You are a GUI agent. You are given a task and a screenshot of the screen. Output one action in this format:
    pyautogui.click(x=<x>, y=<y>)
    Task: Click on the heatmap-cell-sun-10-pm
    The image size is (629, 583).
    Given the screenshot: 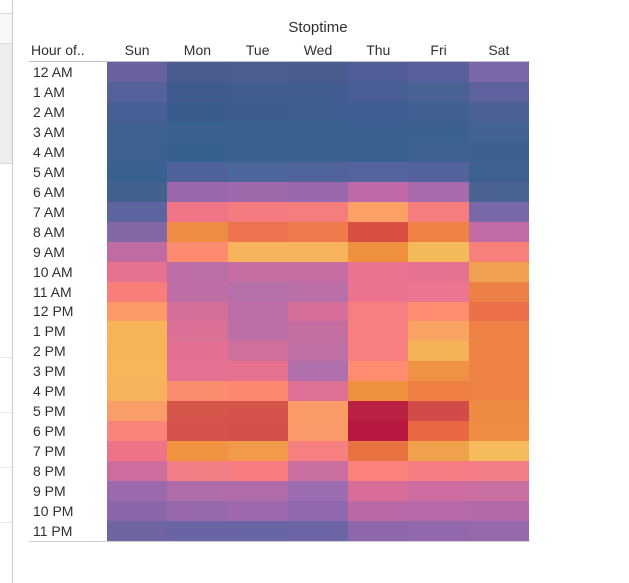 What is the action you would take?
    pyautogui.click(x=137, y=511)
    